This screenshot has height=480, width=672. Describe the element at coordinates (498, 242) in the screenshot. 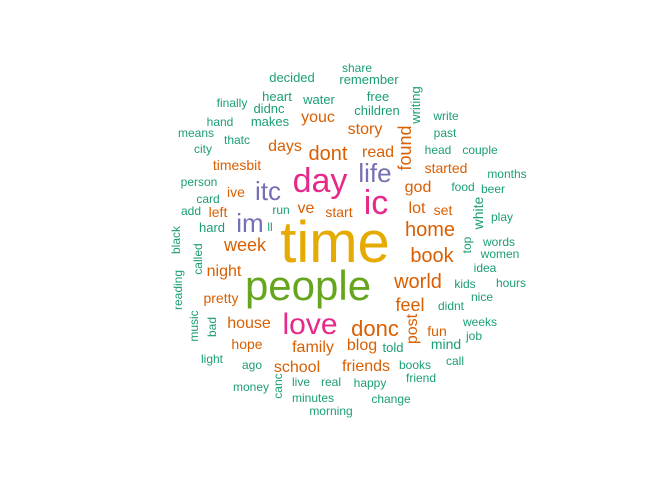

I see `cloud-word: words` at that location.